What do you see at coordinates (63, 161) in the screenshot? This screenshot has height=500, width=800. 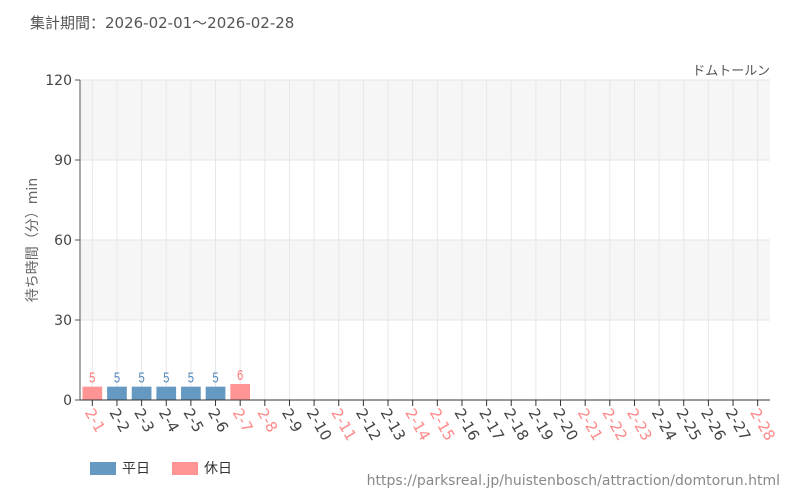 I see `y-tick-label: 90` at bounding box center [63, 161].